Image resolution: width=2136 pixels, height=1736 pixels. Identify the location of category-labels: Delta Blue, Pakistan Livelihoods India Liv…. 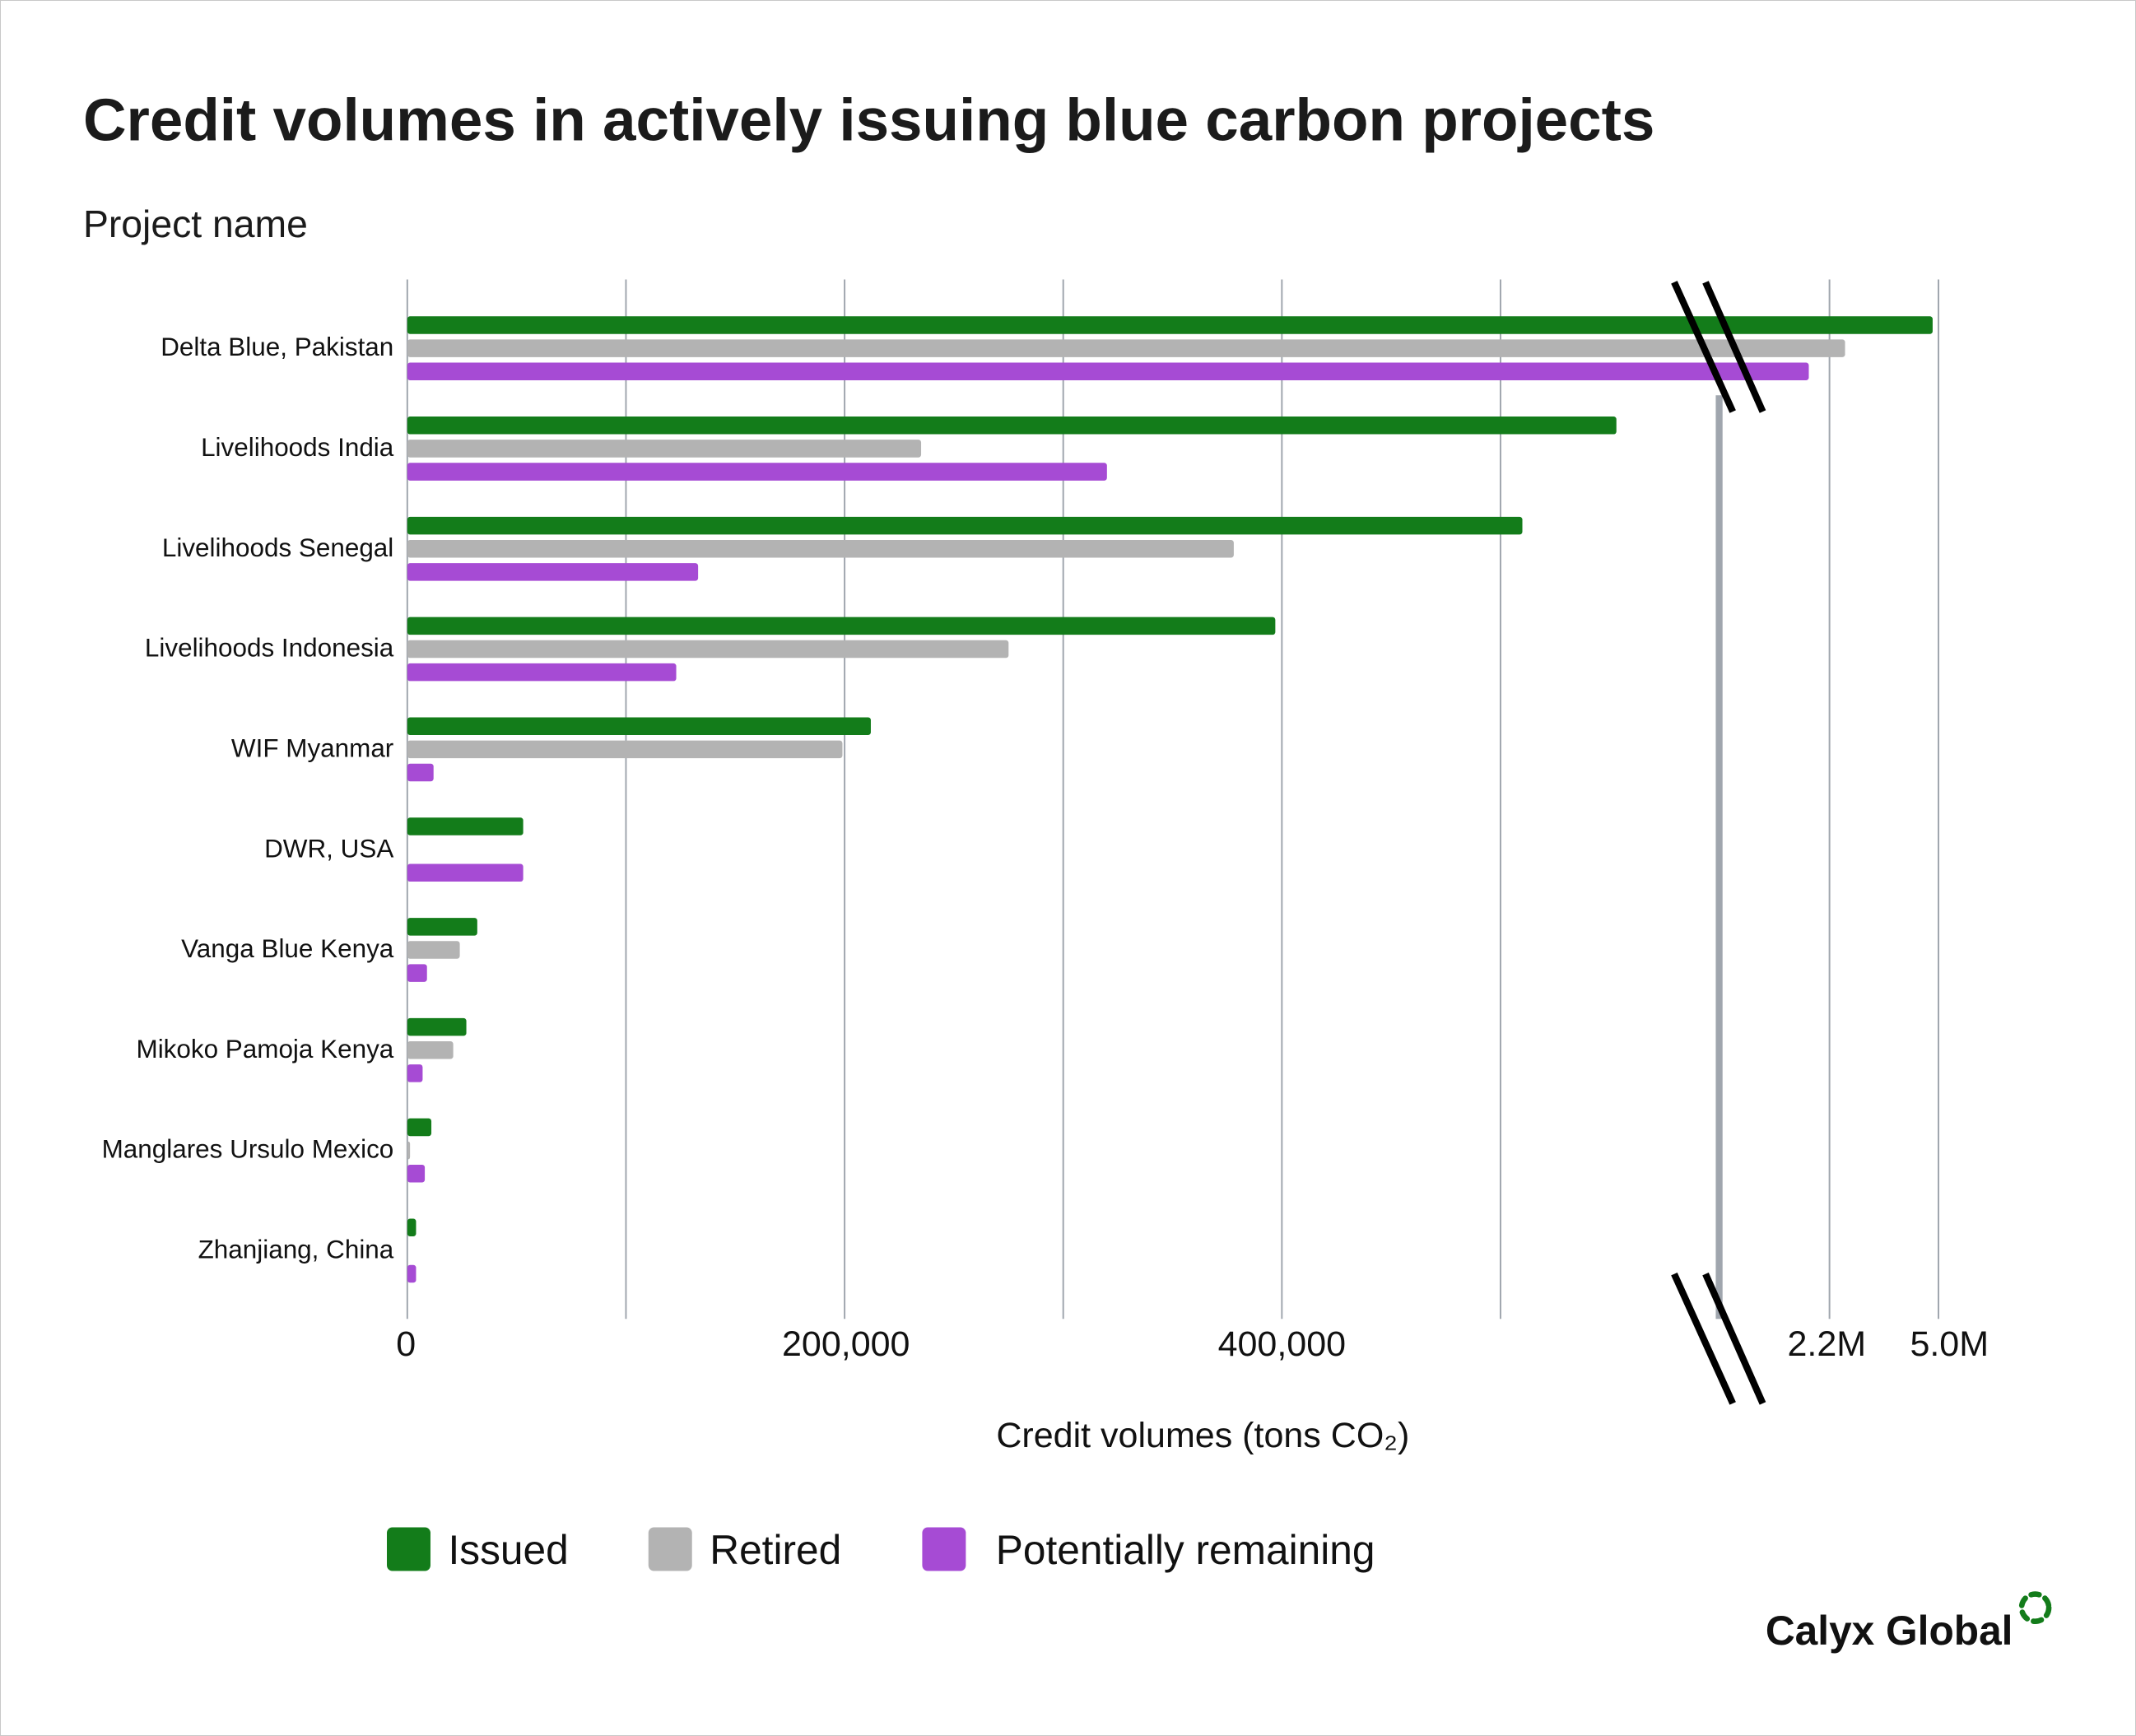
(248, 799).